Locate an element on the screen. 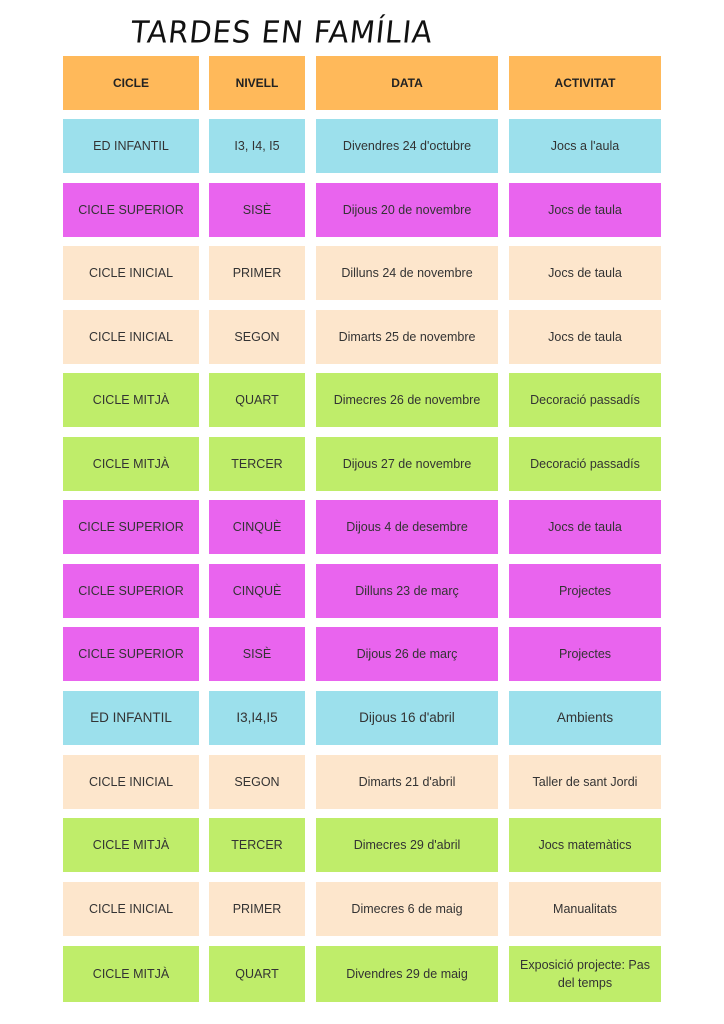 Image resolution: width=724 pixels, height=1024 pixels. cell-activitat: Exposició projecte: Pas del temps is located at coordinates (585, 974).